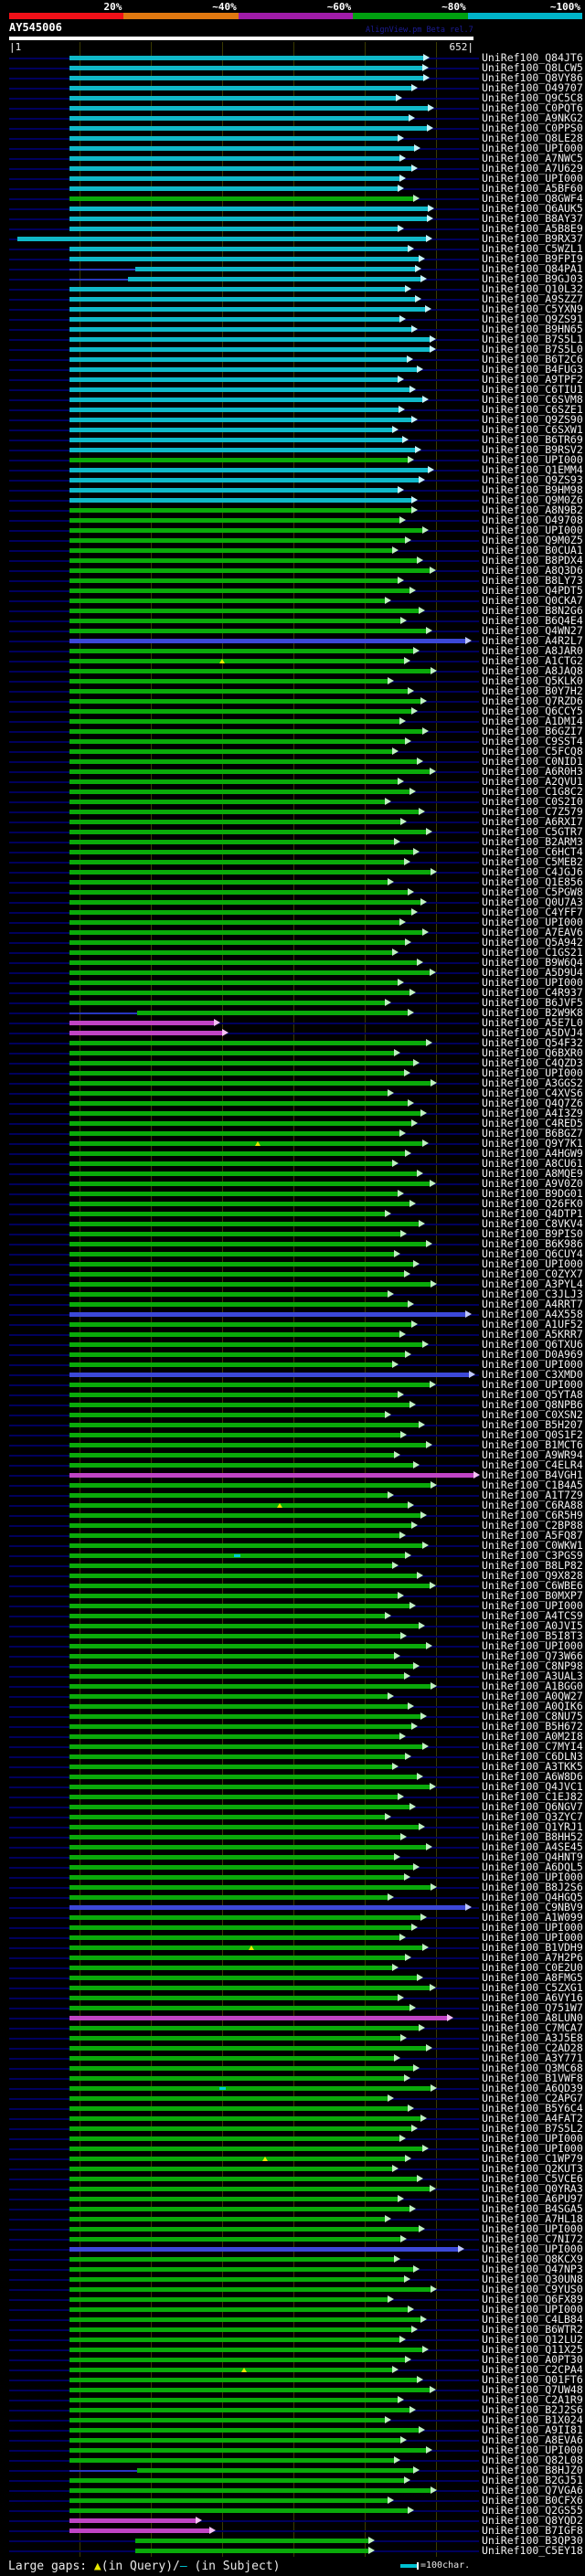 Image resolution: width=585 pixels, height=2576 pixels. I want to click on hit-label: UniRef100_A3UAL3, so click(533, 1676).